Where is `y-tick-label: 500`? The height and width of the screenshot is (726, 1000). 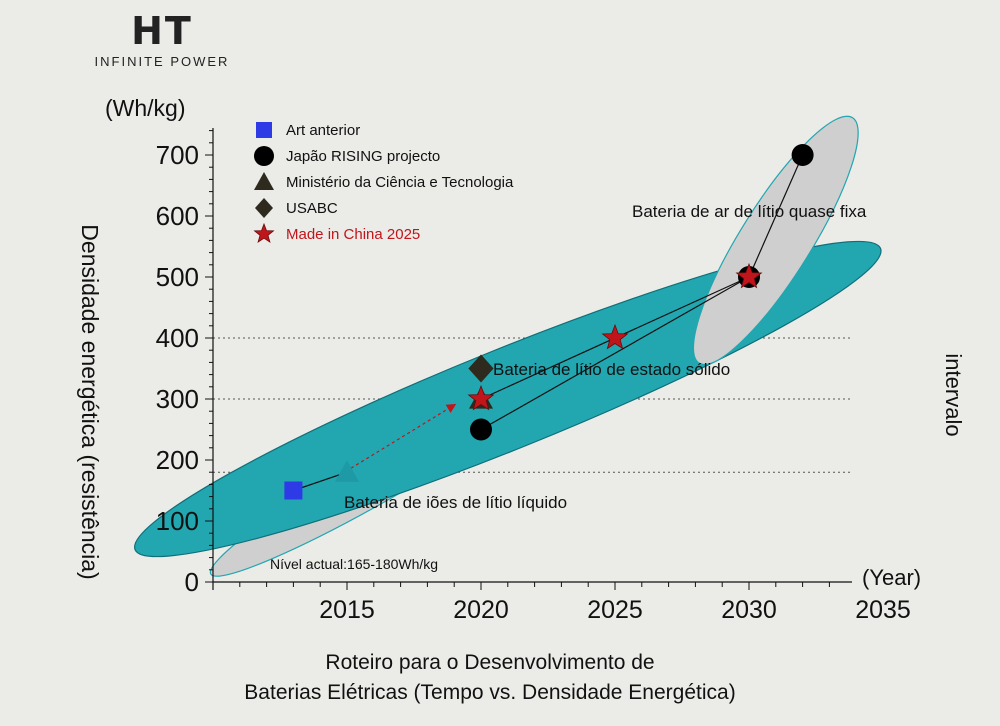
y-tick-label: 500 is located at coordinates (177, 277).